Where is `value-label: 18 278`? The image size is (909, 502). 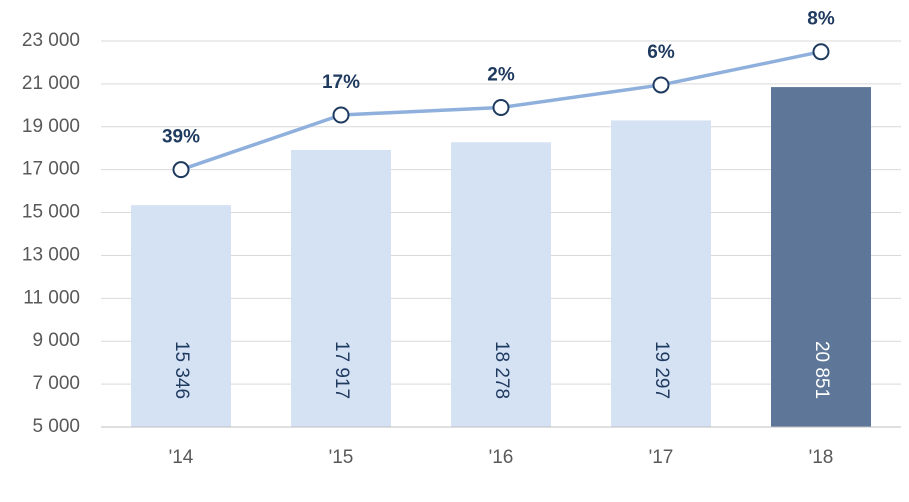
value-label: 18 278 is located at coordinates (501, 370).